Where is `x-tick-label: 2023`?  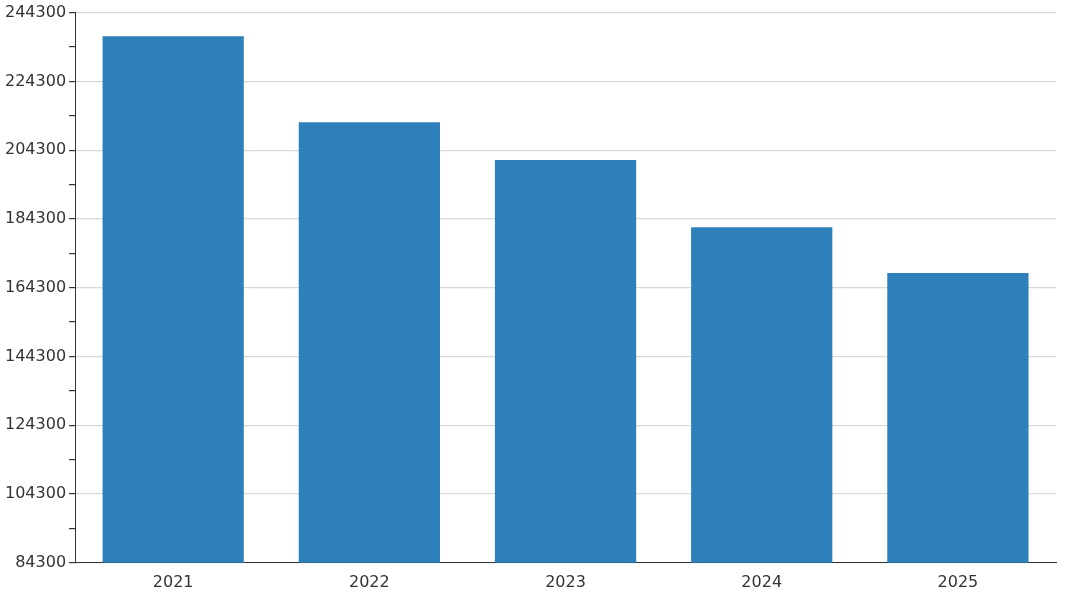
x-tick-label: 2023 is located at coordinates (565, 581).